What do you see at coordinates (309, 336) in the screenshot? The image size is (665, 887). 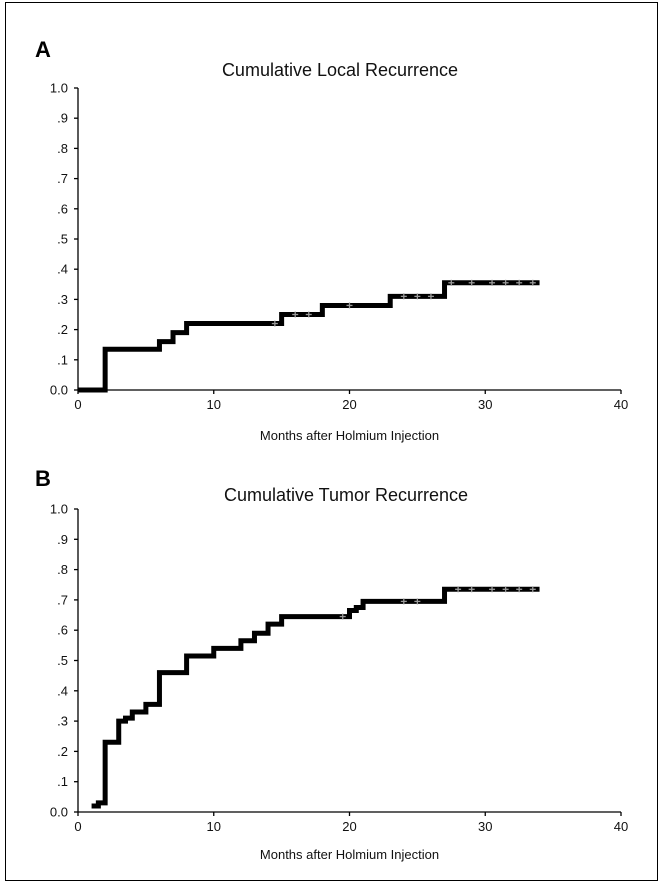 I see `series-step-line` at bounding box center [309, 336].